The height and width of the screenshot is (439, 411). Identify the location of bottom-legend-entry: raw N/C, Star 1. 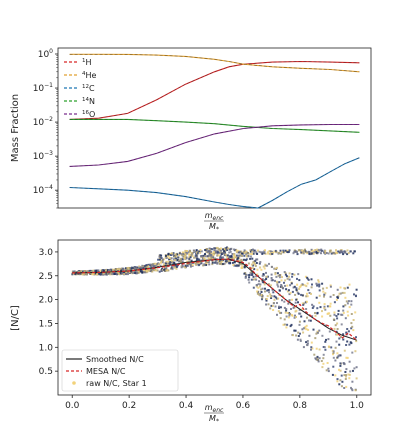
(116, 383).